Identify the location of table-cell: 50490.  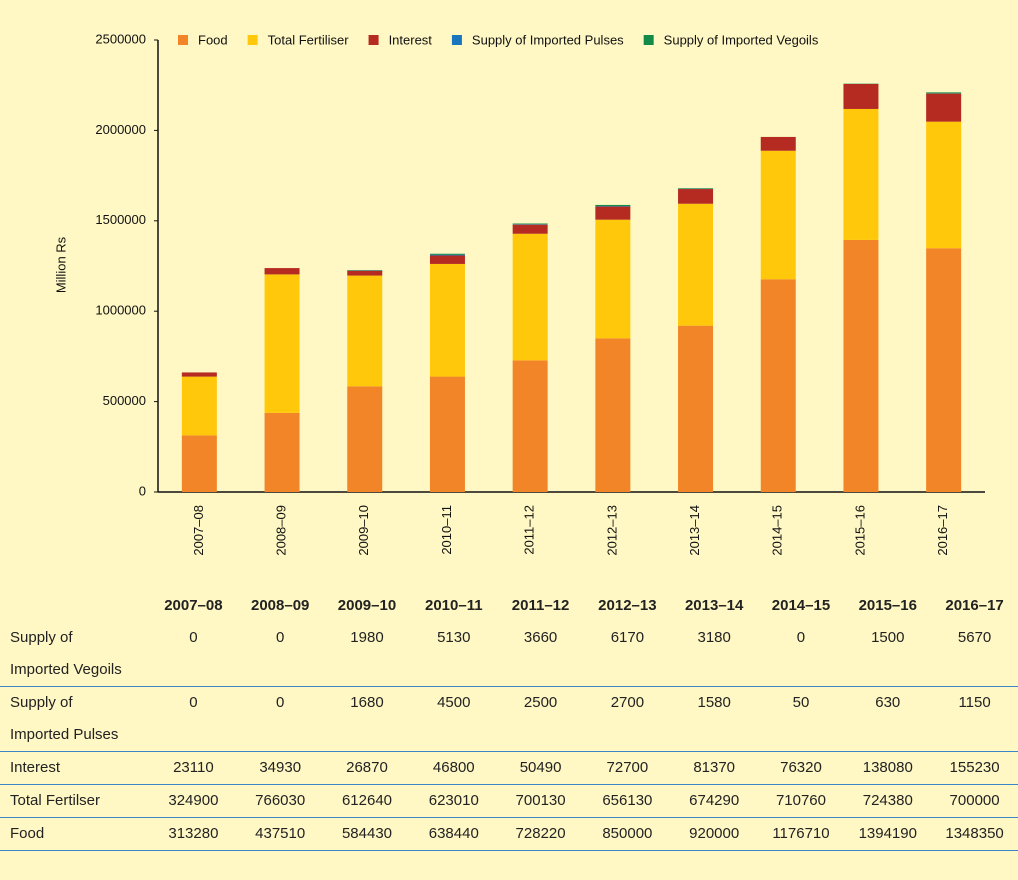
(540, 768).